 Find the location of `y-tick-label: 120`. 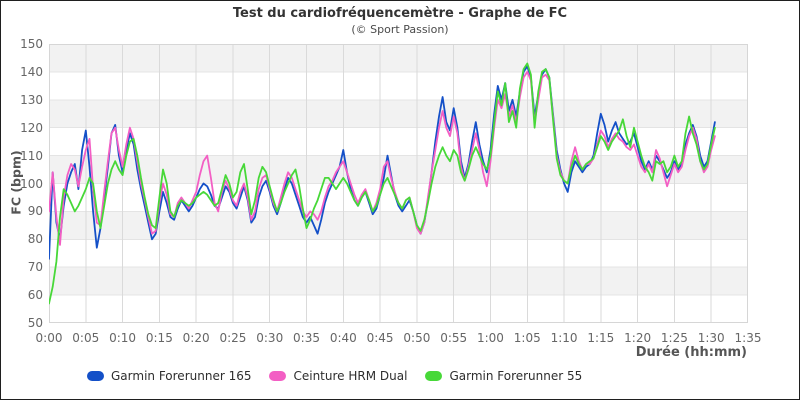

y-tick-label: 120 is located at coordinates (31, 127).